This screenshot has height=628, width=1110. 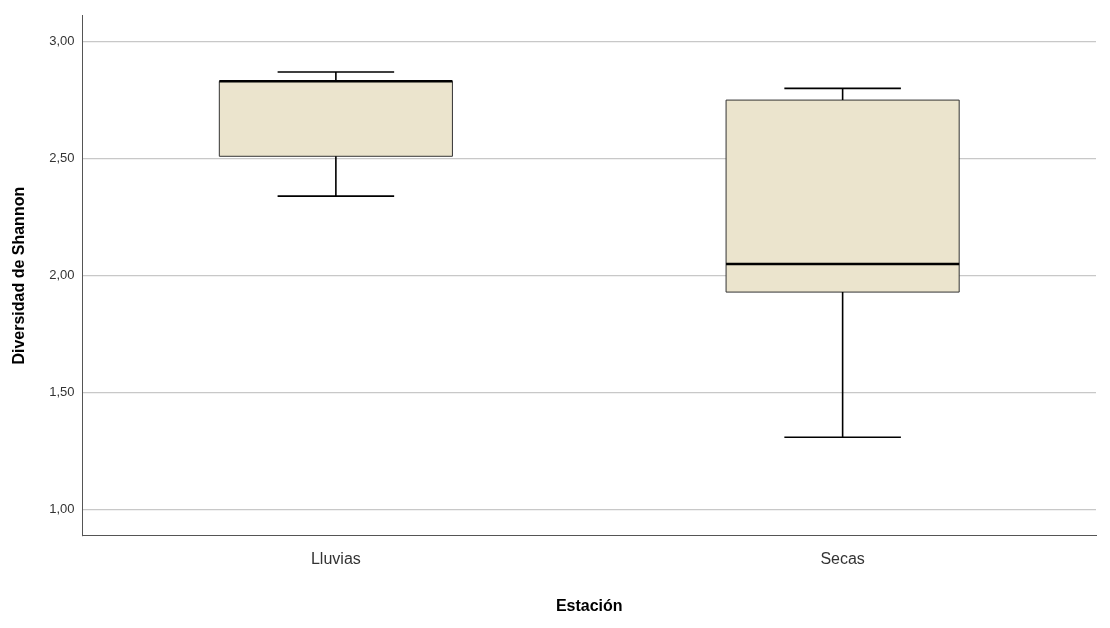 I want to click on y-tick-label: 1,00, so click(x=62, y=509).